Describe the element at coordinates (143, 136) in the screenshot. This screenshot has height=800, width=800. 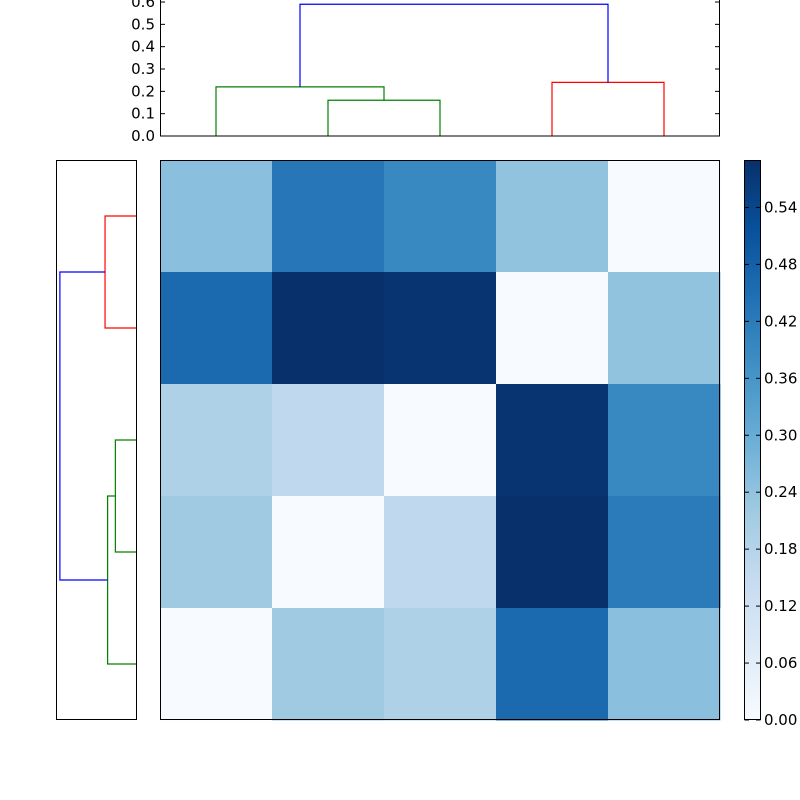
I see `top-y-tick-label: 0.0` at that location.